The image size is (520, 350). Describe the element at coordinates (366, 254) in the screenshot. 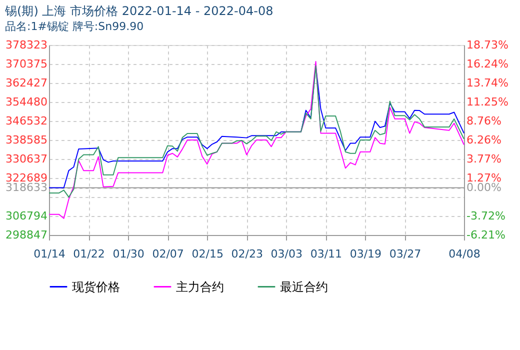

I see `x-tick-label: 03/19` at that location.